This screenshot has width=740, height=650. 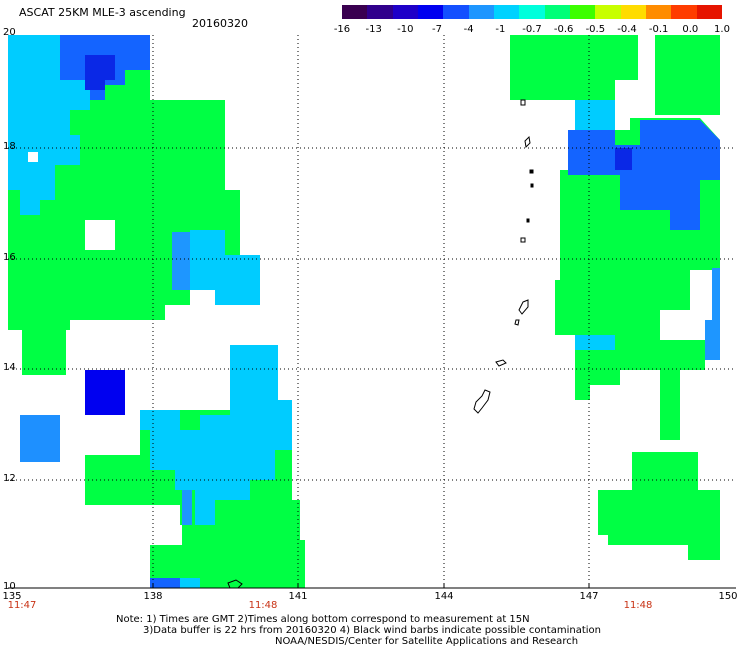 What do you see at coordinates (153, 596) in the screenshot?
I see `lon-label-138: 138` at bounding box center [153, 596].